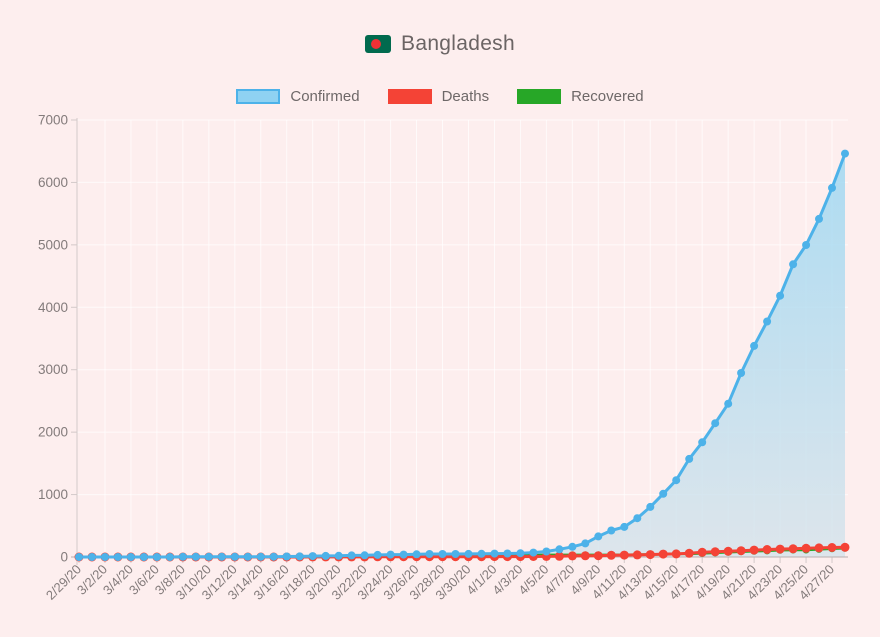 This screenshot has height=637, width=880. I want to click on legend-label-deaths: Deaths, so click(465, 96).